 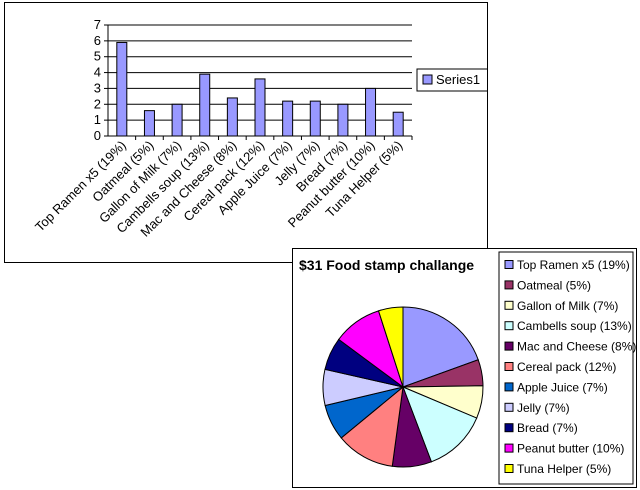 What do you see at coordinates (97, 40) in the screenshot?
I see `y-tick-label: 6` at bounding box center [97, 40].